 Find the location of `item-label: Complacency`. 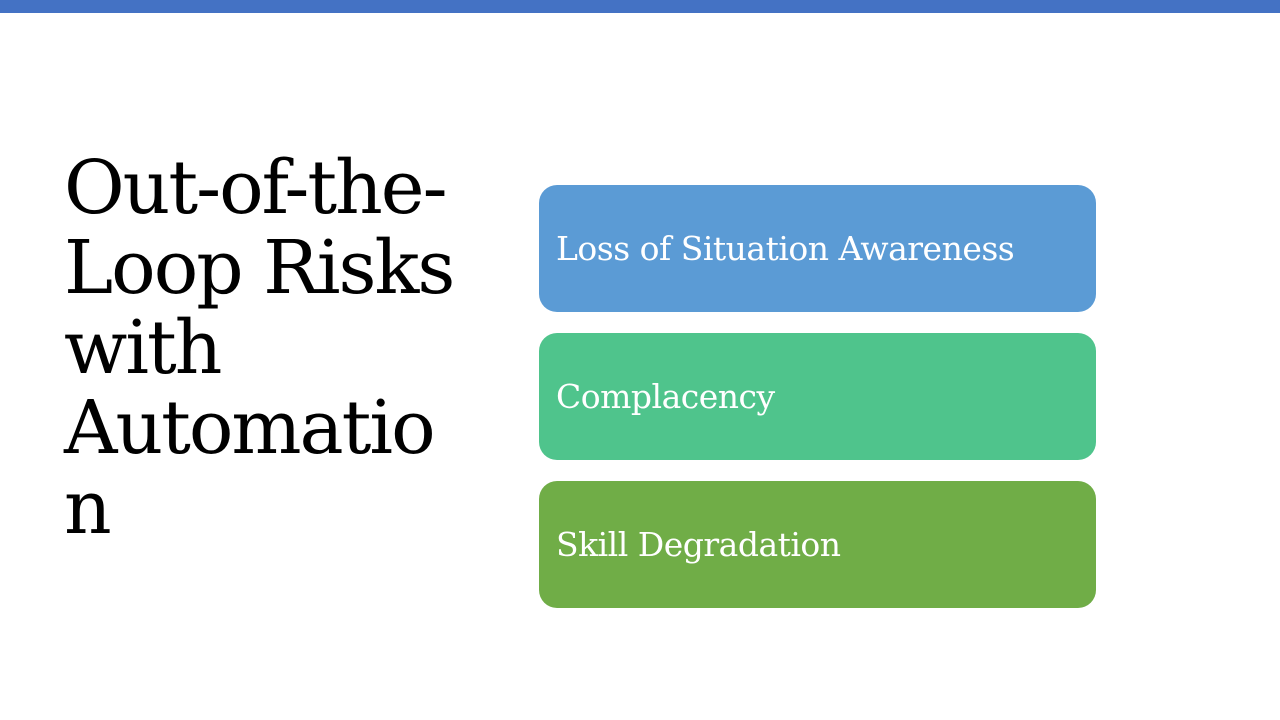

item-label: Complacency is located at coordinates (665, 396).